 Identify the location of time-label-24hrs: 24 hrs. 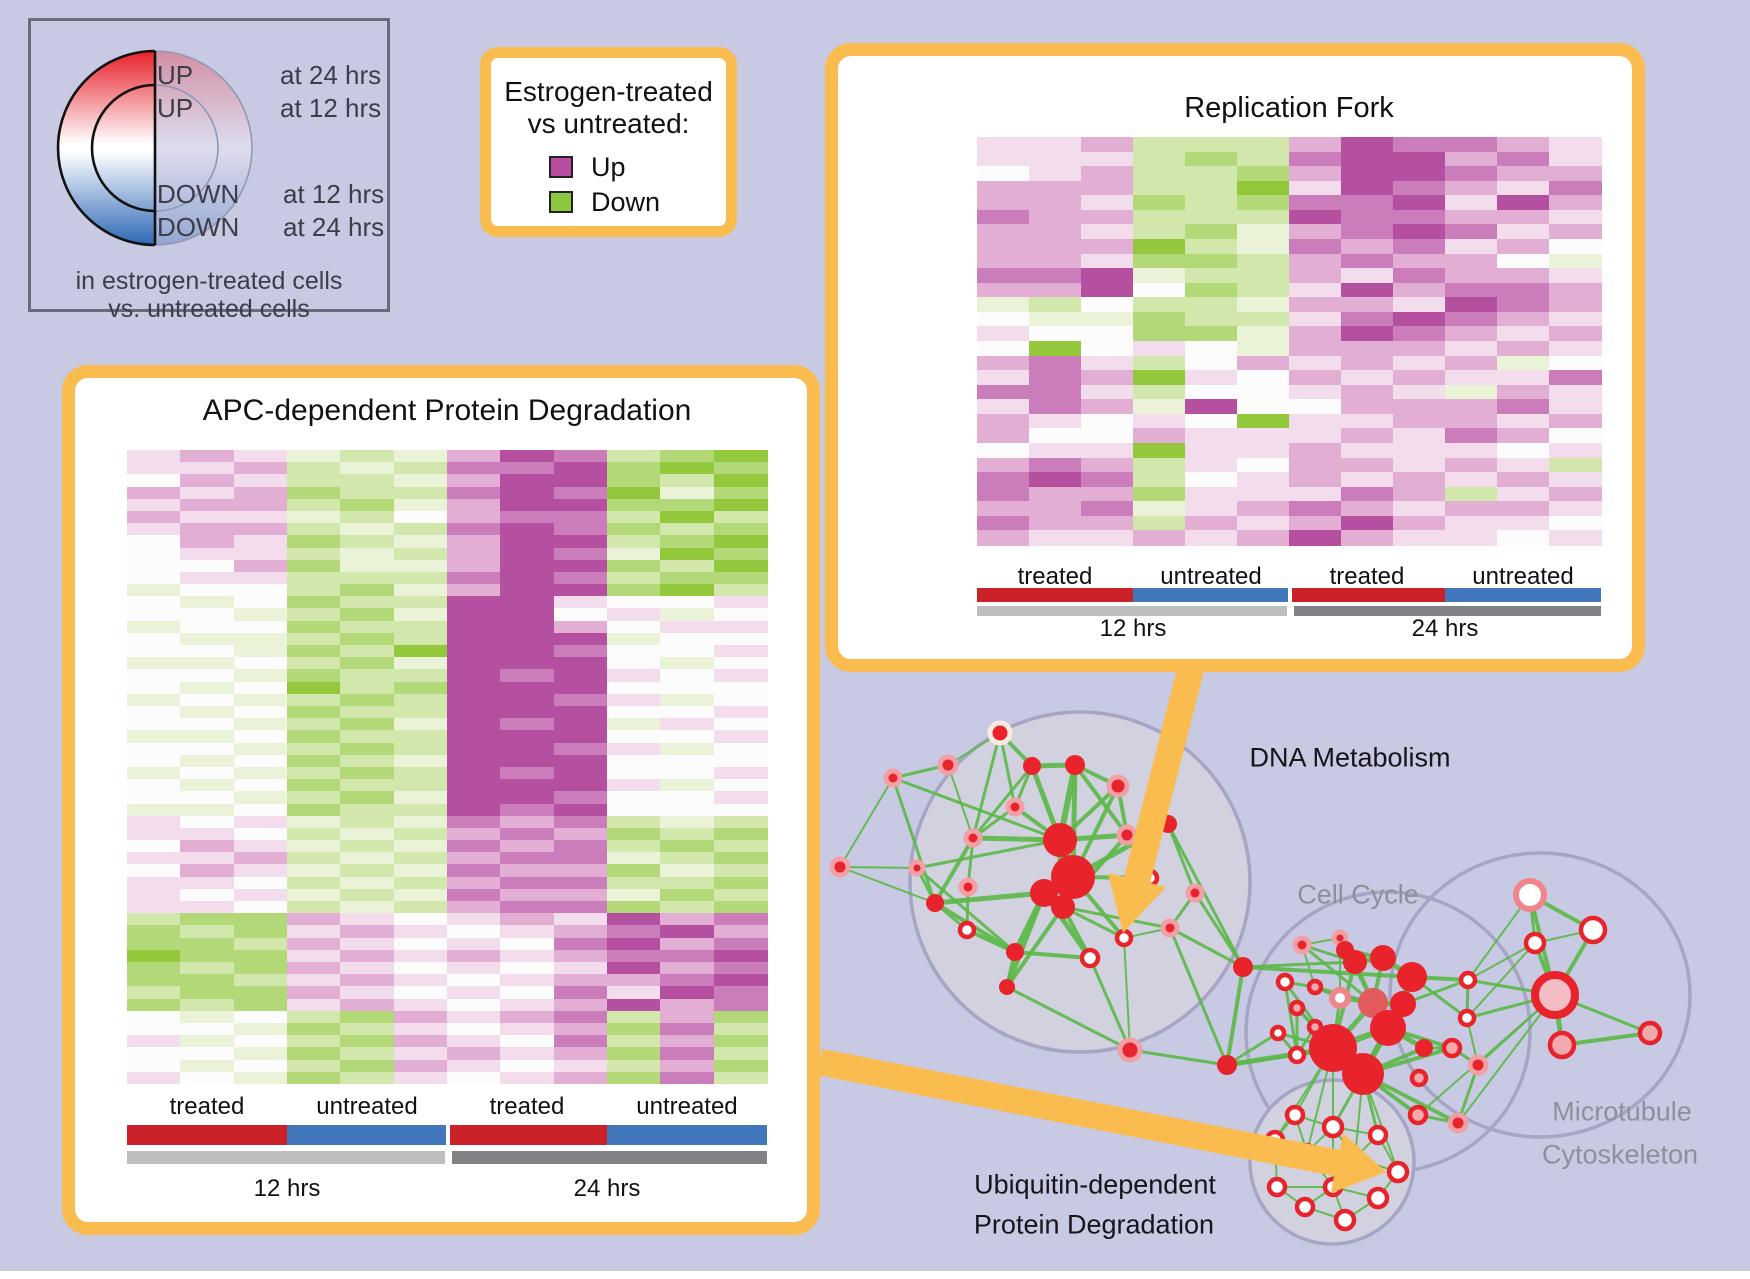
(607, 1188).